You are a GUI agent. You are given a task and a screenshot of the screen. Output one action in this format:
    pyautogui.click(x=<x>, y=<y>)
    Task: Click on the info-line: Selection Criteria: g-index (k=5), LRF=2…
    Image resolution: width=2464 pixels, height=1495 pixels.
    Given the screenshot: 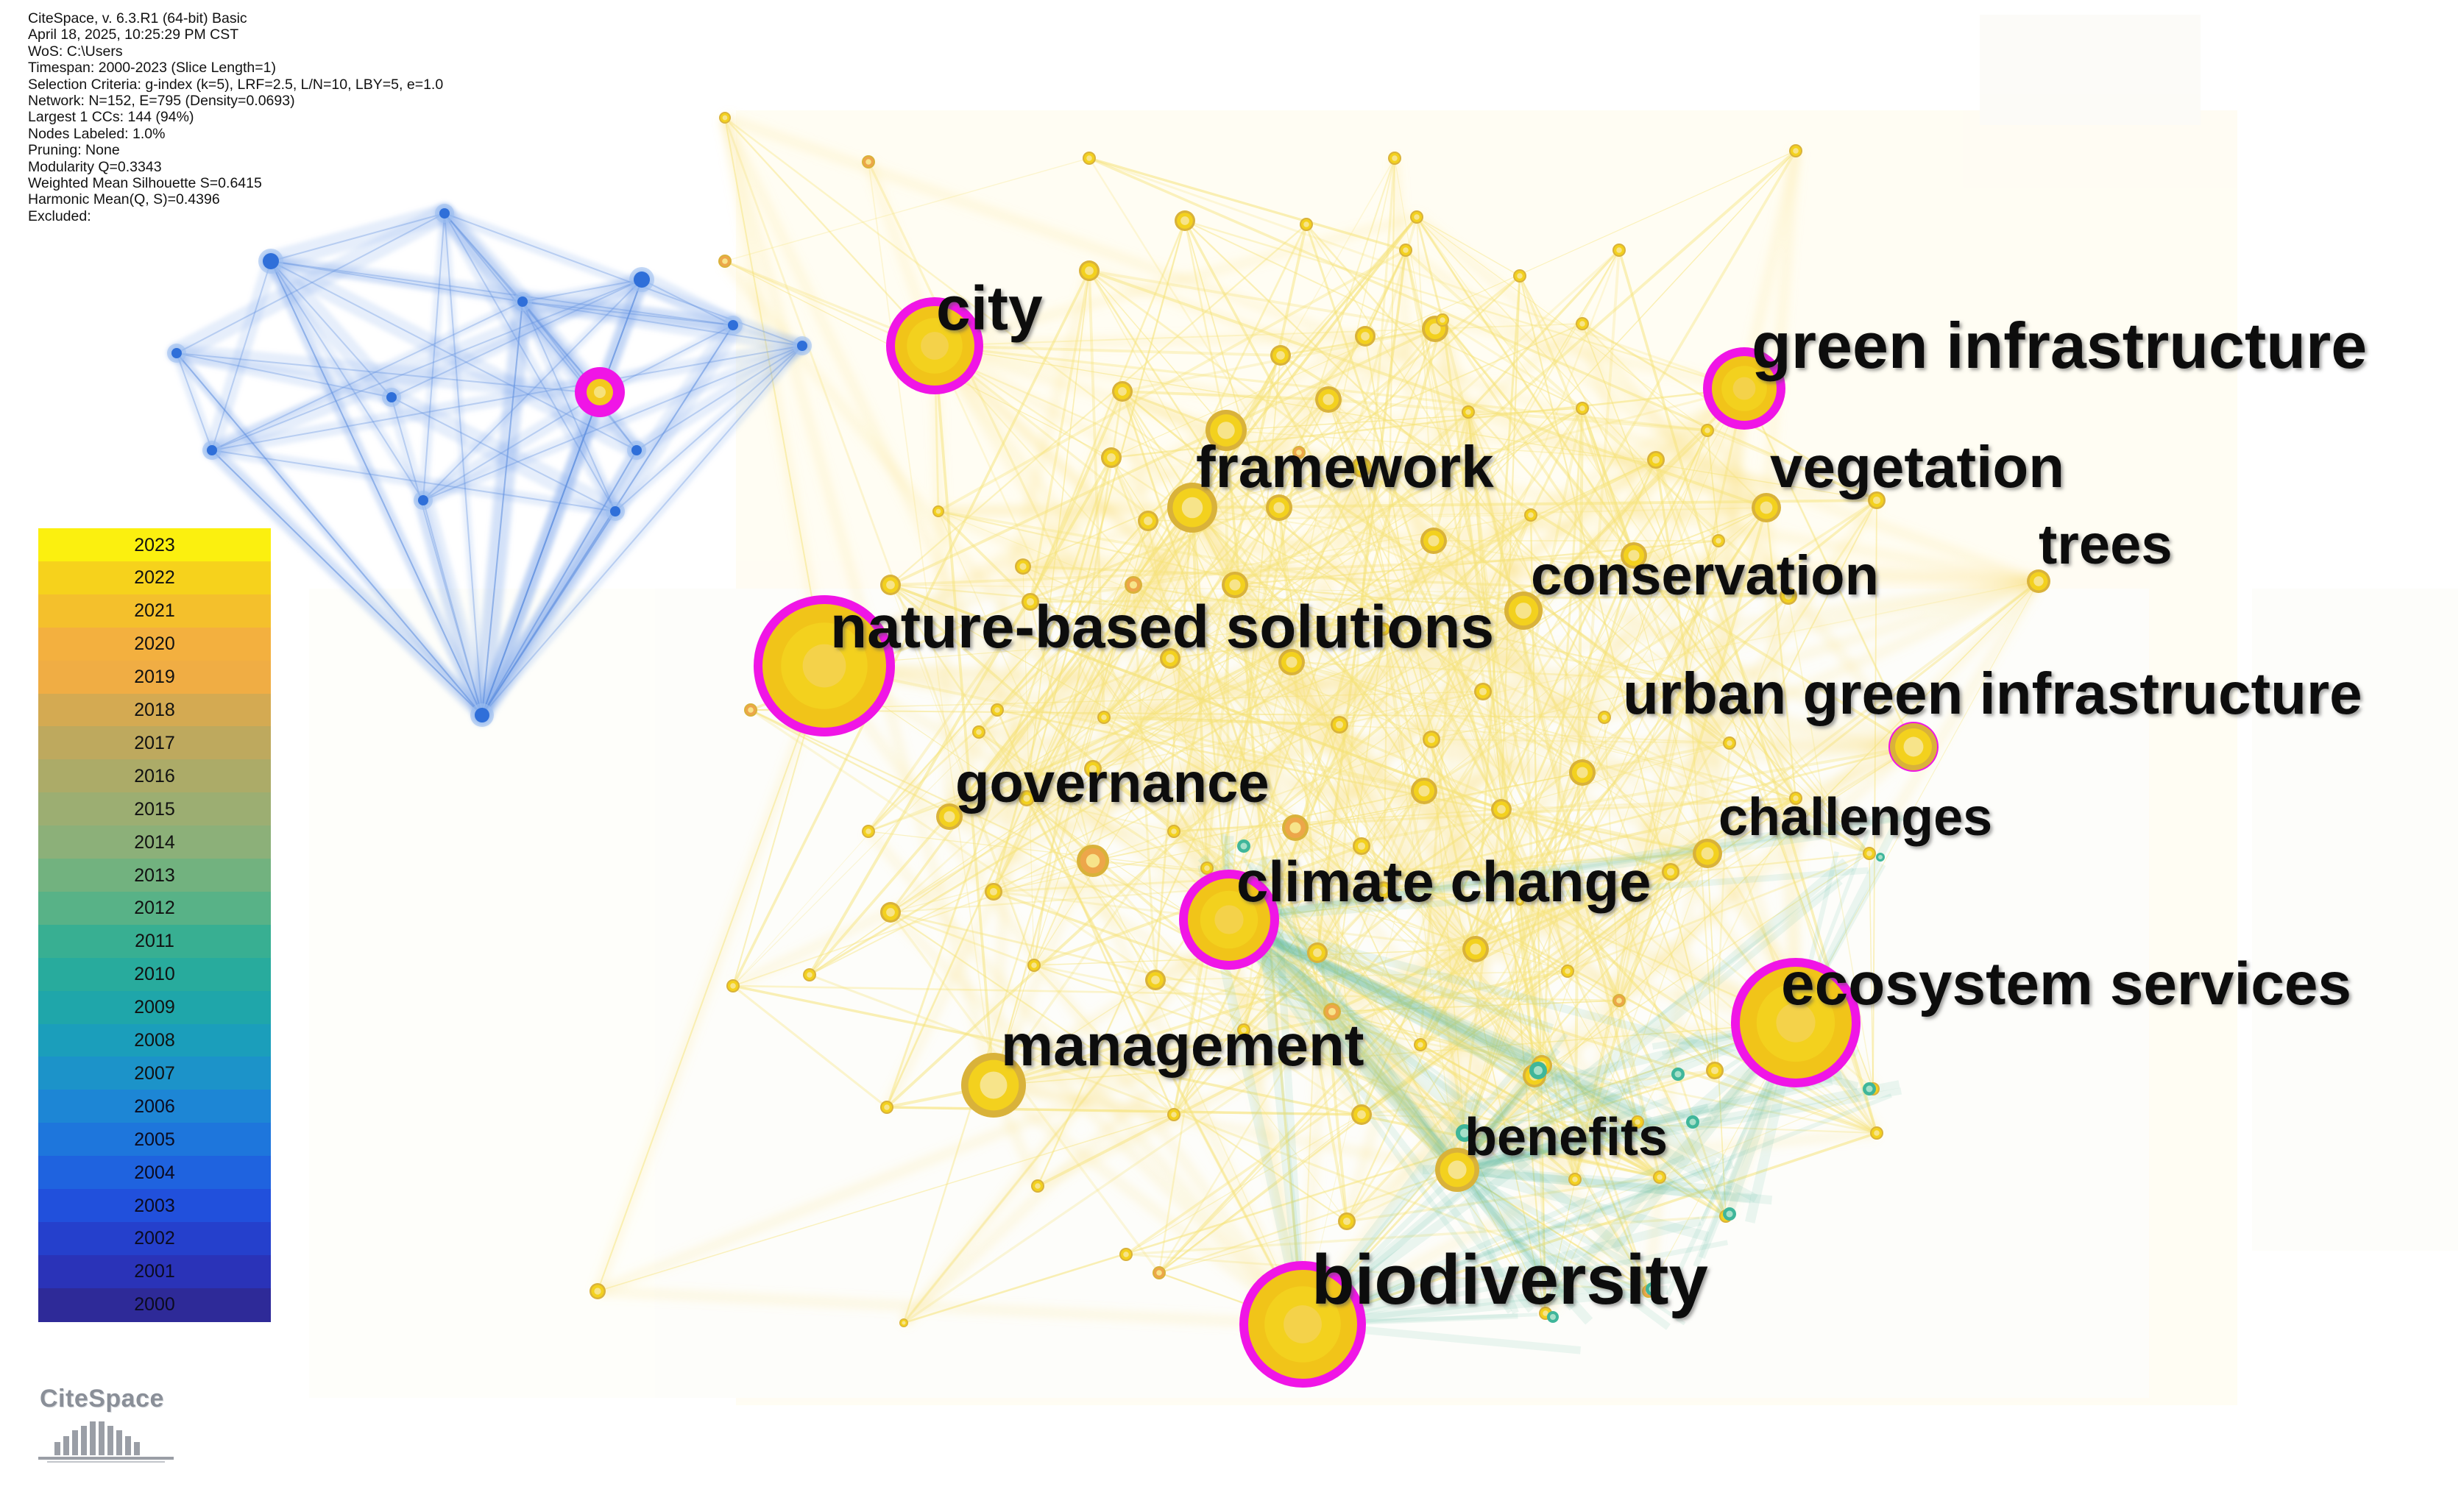 What is the action you would take?
    pyautogui.click(x=236, y=85)
    